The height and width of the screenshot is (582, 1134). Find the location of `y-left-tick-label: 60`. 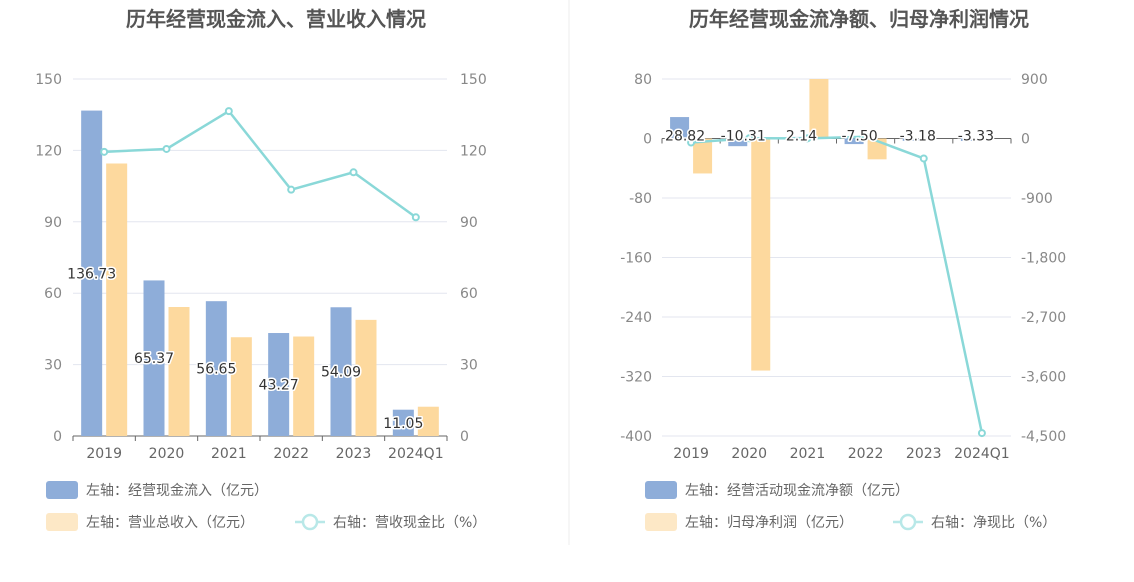

y-left-tick-label: 60 is located at coordinates (53, 294).